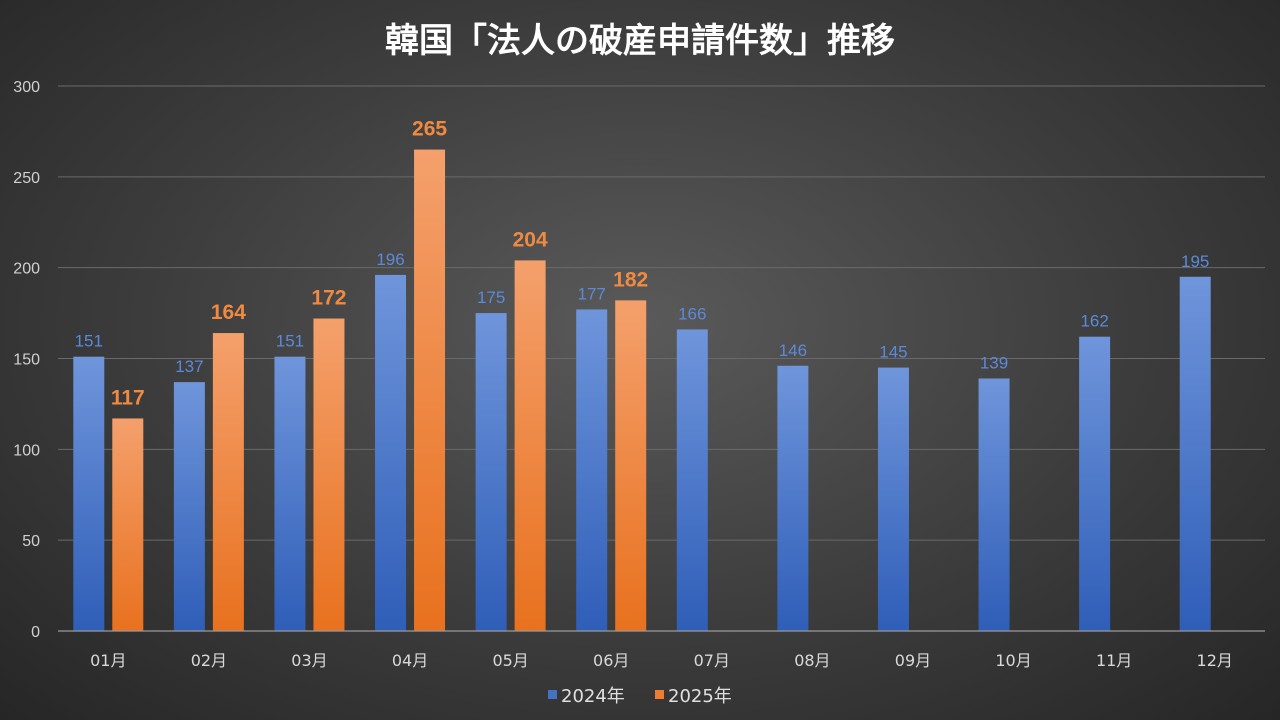 The height and width of the screenshot is (720, 1280). I want to click on bar-2024年-12月, so click(1195, 453).